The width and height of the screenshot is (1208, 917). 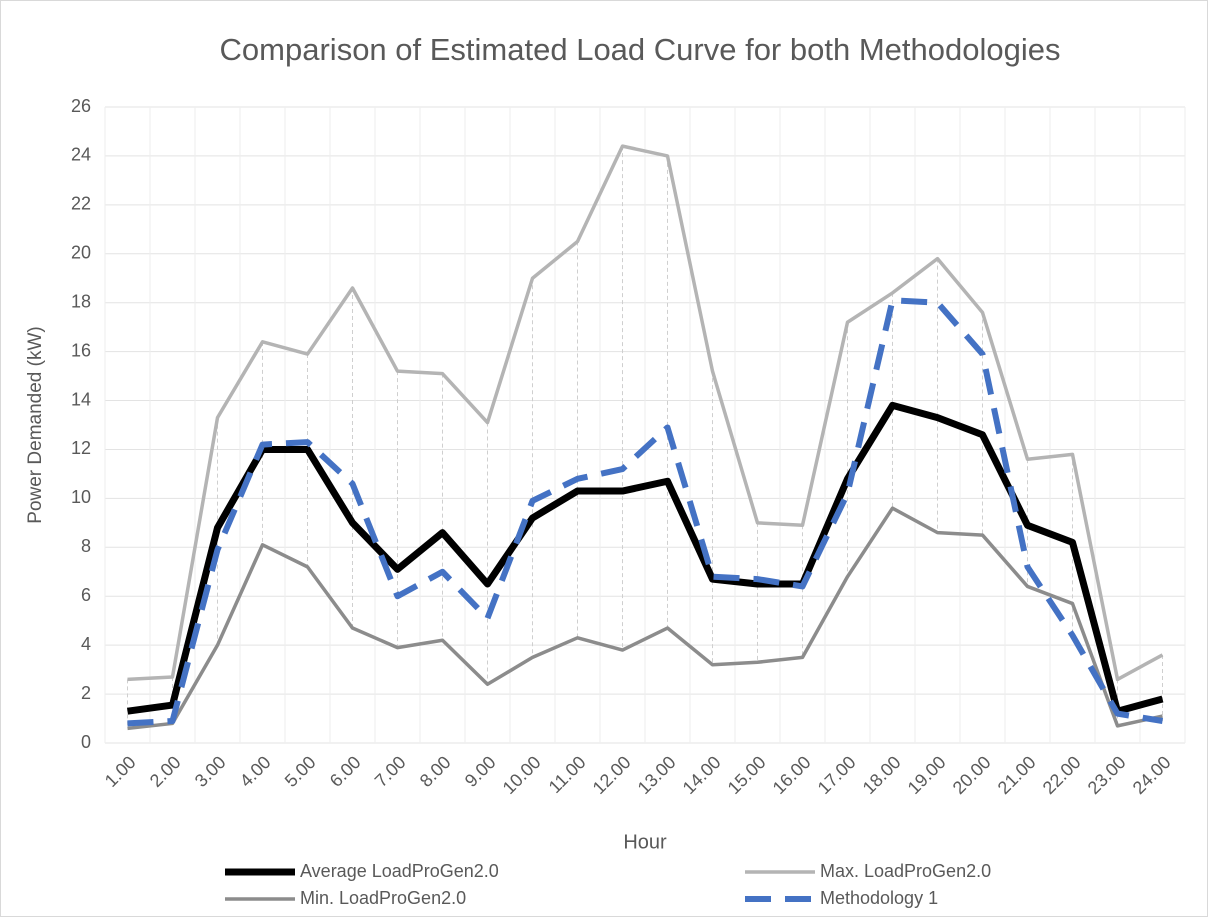 I want to click on y-tick-label: 8, so click(x=86, y=546).